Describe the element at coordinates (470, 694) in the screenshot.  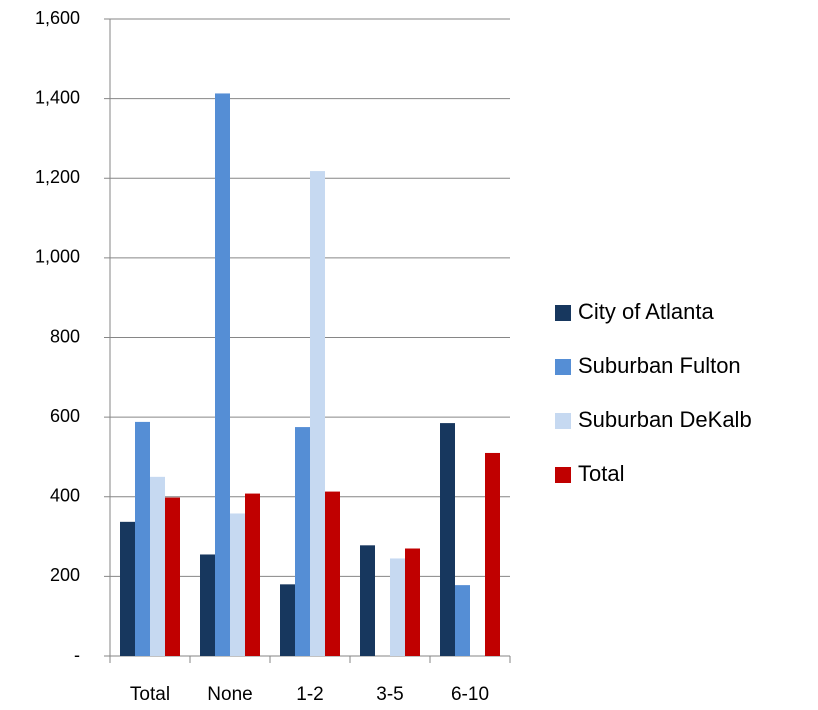
I see `x-tick-label: 6-10` at that location.